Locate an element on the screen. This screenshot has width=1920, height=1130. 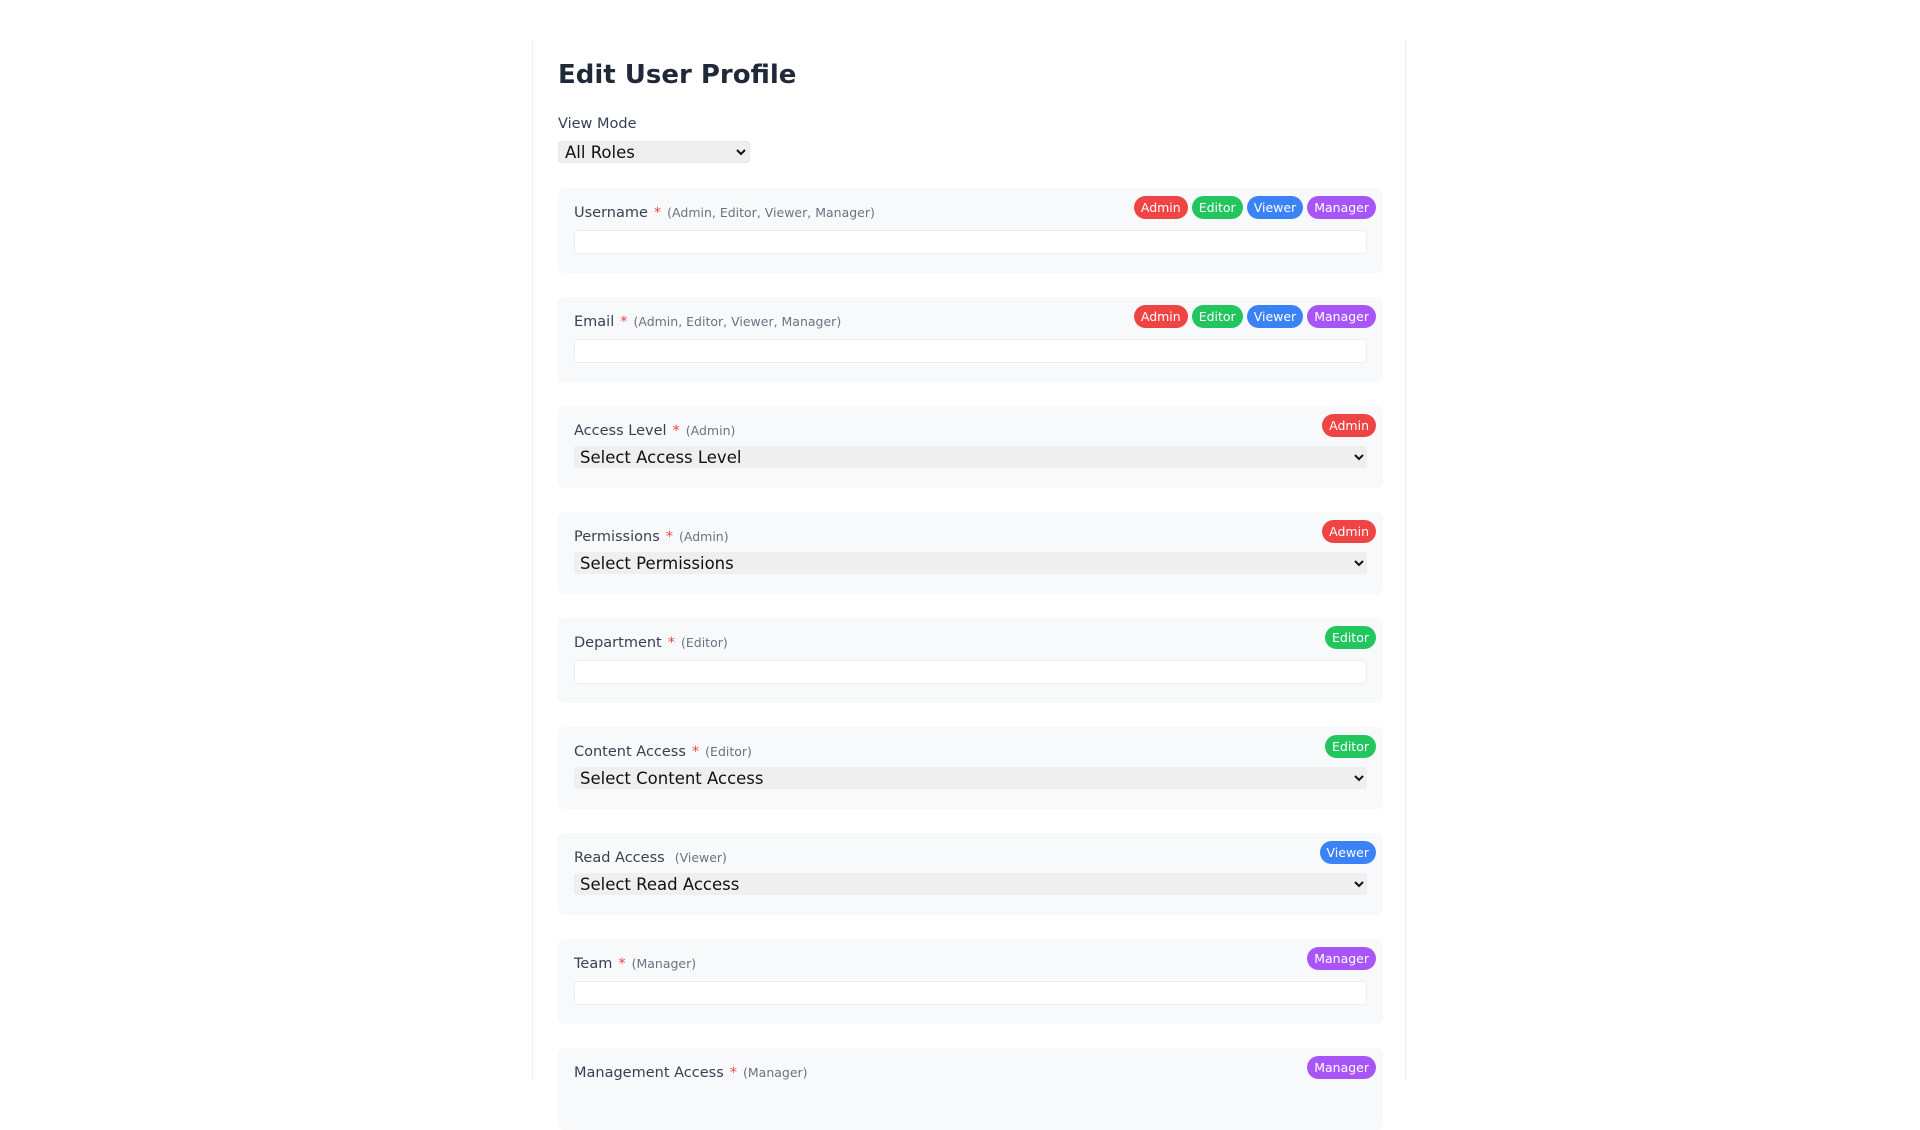
field-email-label-row: Email * (Admin, Editor, Viewer, Manager) is located at coordinates (970, 322).